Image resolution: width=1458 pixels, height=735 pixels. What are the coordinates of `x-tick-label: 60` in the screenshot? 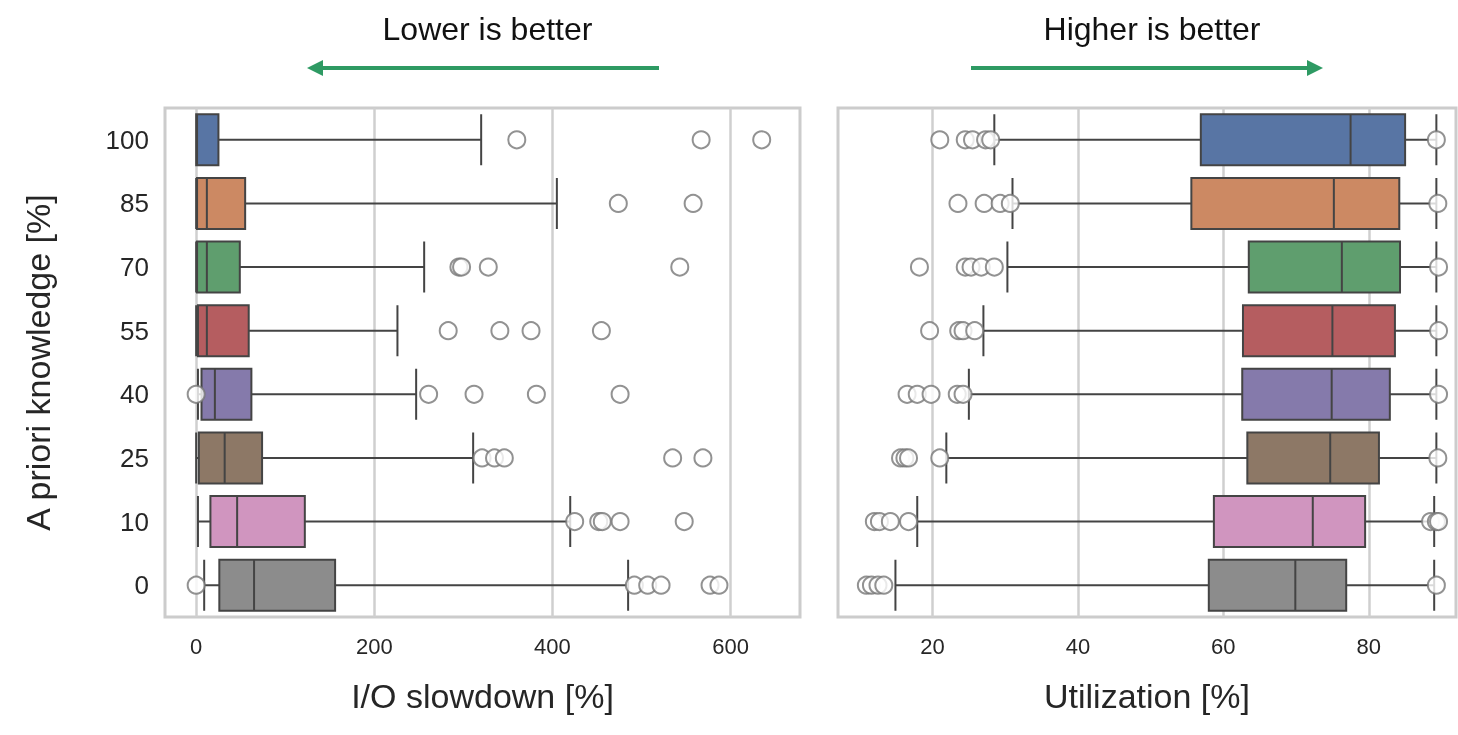 It's located at (1223, 646).